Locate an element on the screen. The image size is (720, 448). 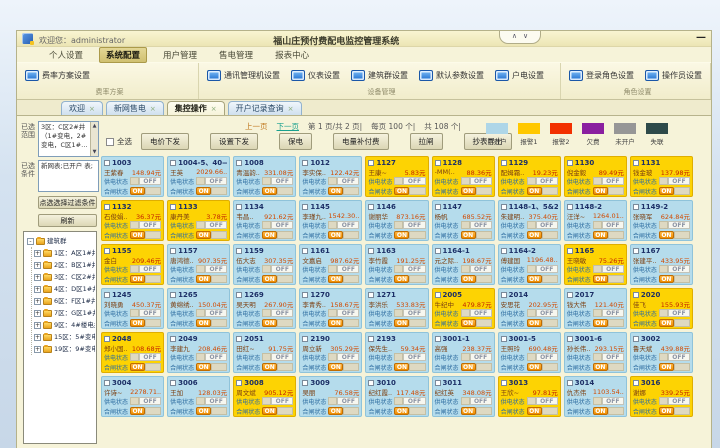
select-all-checkbox is located at coordinates (110, 141).